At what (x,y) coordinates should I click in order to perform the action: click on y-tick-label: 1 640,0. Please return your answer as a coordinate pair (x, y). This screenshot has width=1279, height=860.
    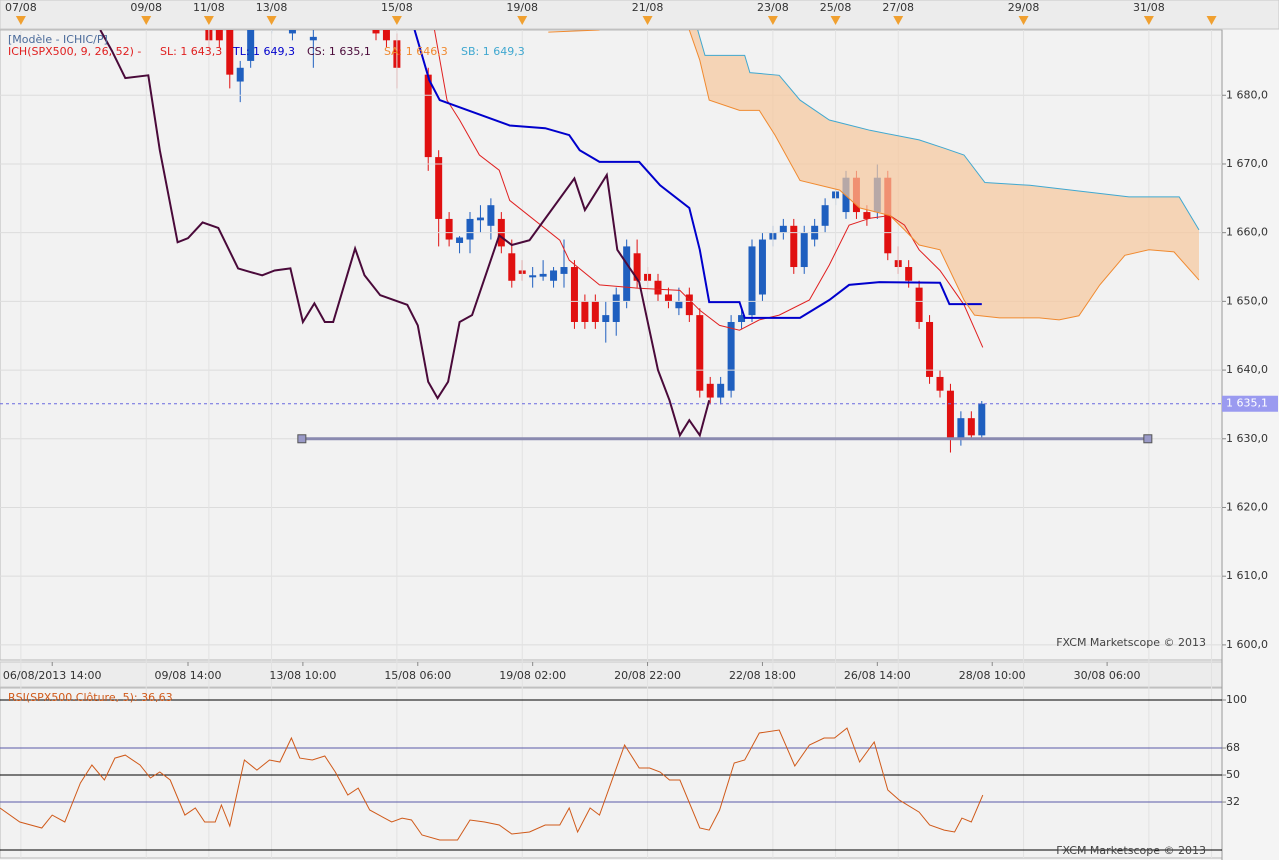
    Looking at the image, I should click on (1247, 369).